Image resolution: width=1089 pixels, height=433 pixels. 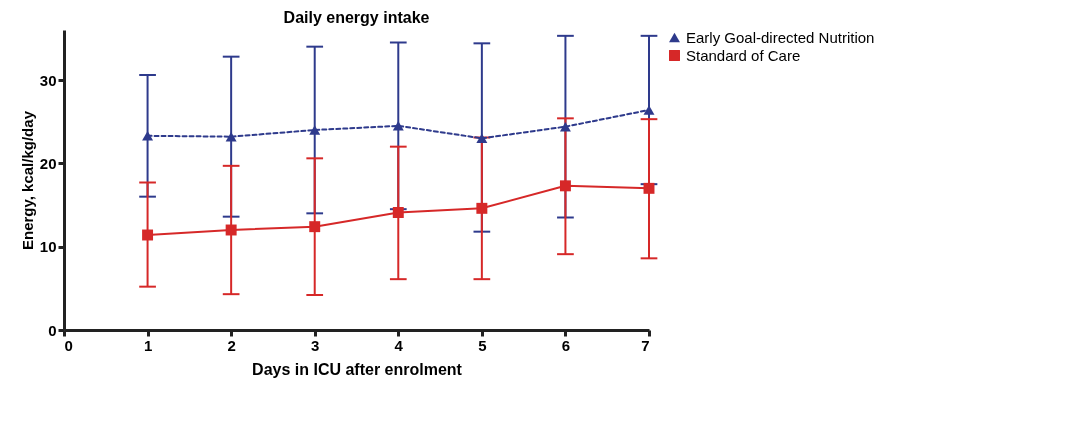 What do you see at coordinates (645, 345) in the screenshot?
I see `x-tick-label: 7` at bounding box center [645, 345].